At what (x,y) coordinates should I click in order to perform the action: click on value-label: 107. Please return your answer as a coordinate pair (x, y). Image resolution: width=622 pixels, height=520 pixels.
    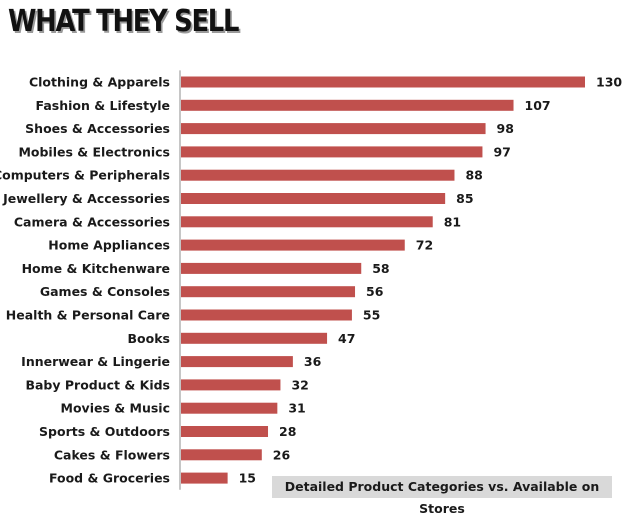
    Looking at the image, I should click on (538, 105).